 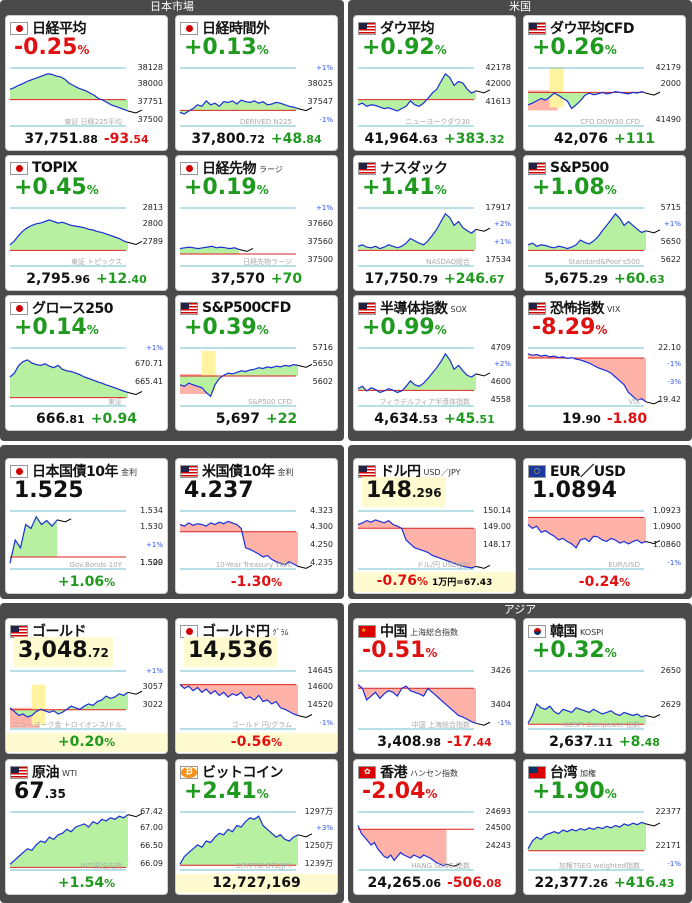 I want to click on axis-label: 1297万, so click(x=319, y=811).